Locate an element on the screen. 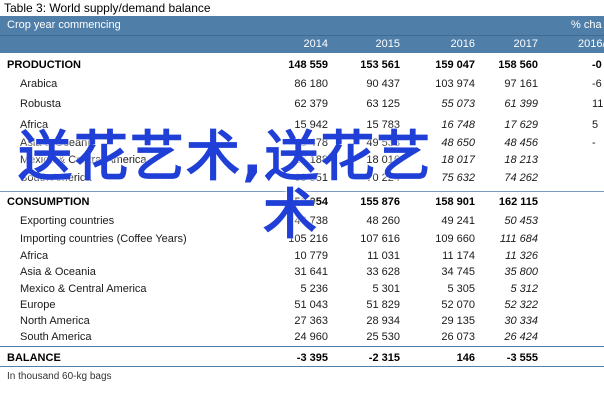 This screenshot has width=604, height=406. cell-2017: 61 399 is located at coordinates (521, 104).